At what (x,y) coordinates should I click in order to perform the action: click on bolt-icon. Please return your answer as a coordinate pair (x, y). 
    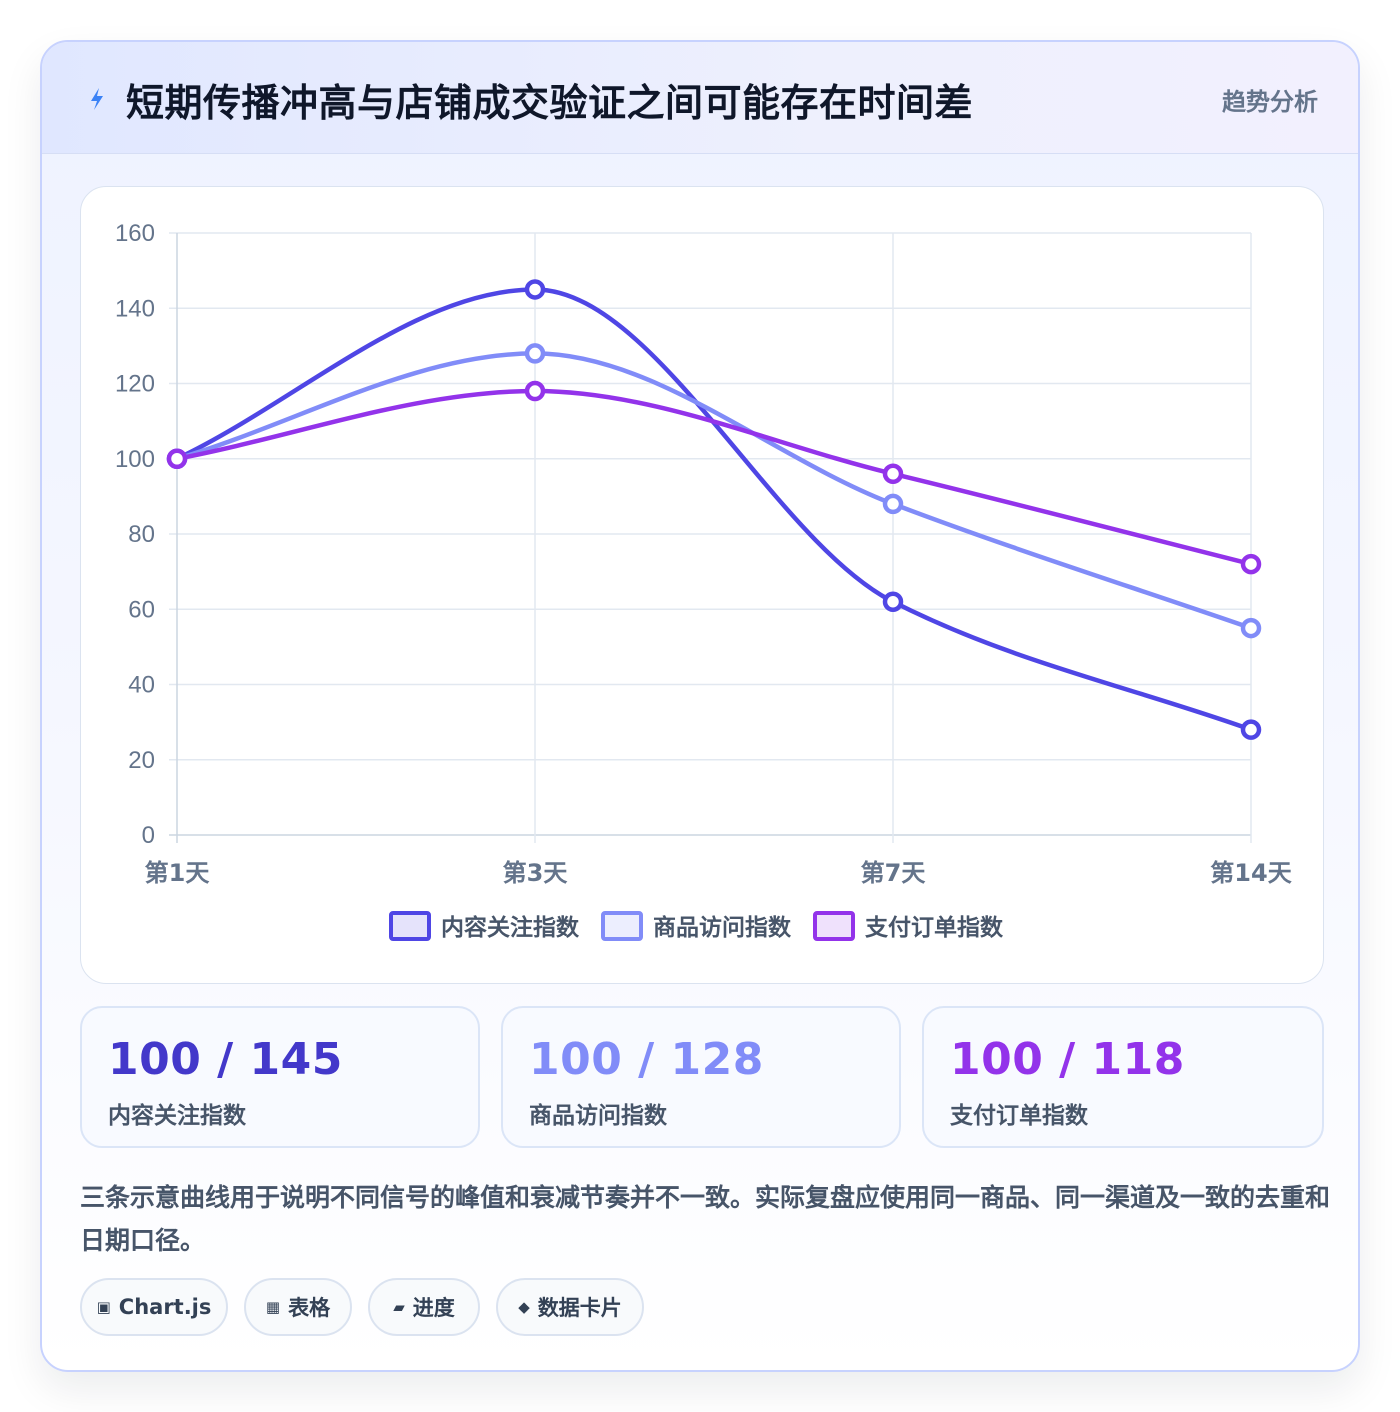
    Looking at the image, I should click on (97, 99).